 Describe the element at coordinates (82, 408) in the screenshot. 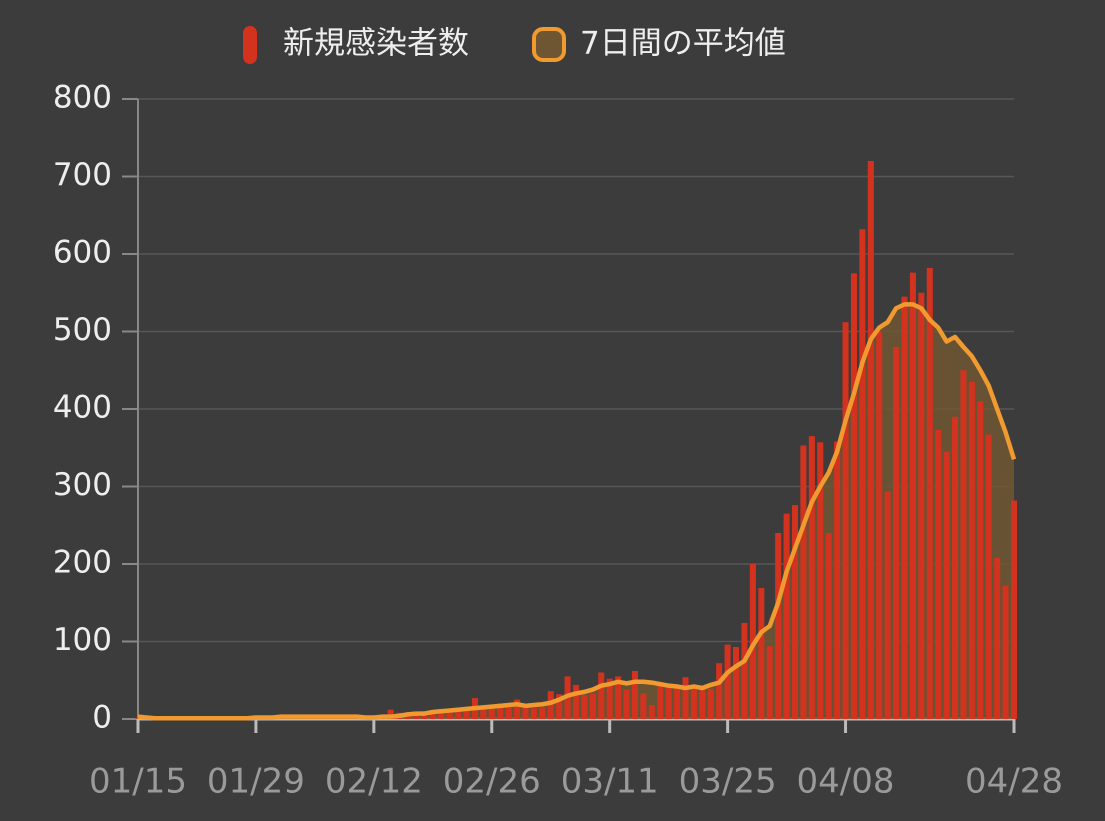

I see `y-tick-label: 400` at that location.